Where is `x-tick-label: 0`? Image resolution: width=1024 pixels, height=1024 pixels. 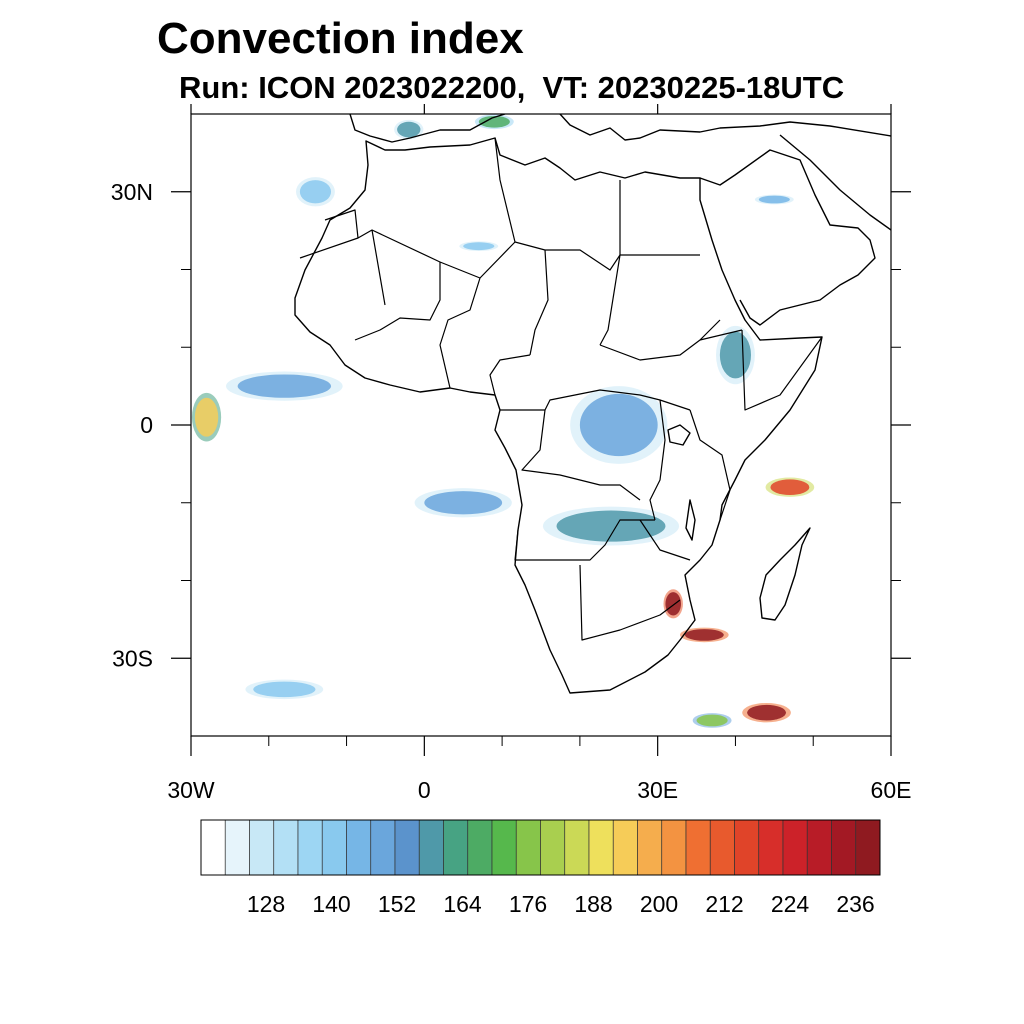 x-tick-label: 0 is located at coordinates (424, 790).